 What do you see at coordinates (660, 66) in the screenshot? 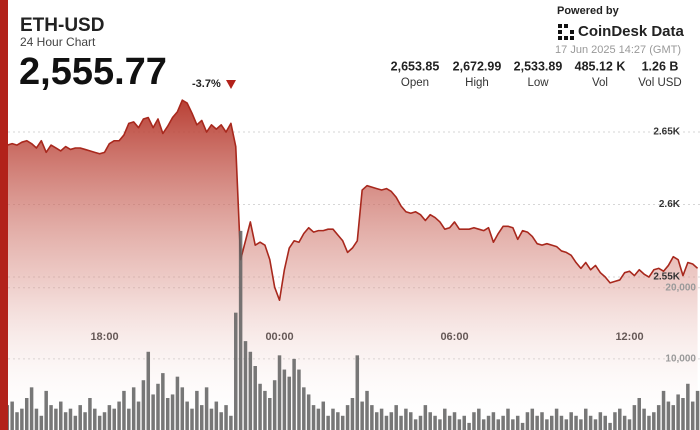
I see `stat-value: 1.26 B` at bounding box center [660, 66].